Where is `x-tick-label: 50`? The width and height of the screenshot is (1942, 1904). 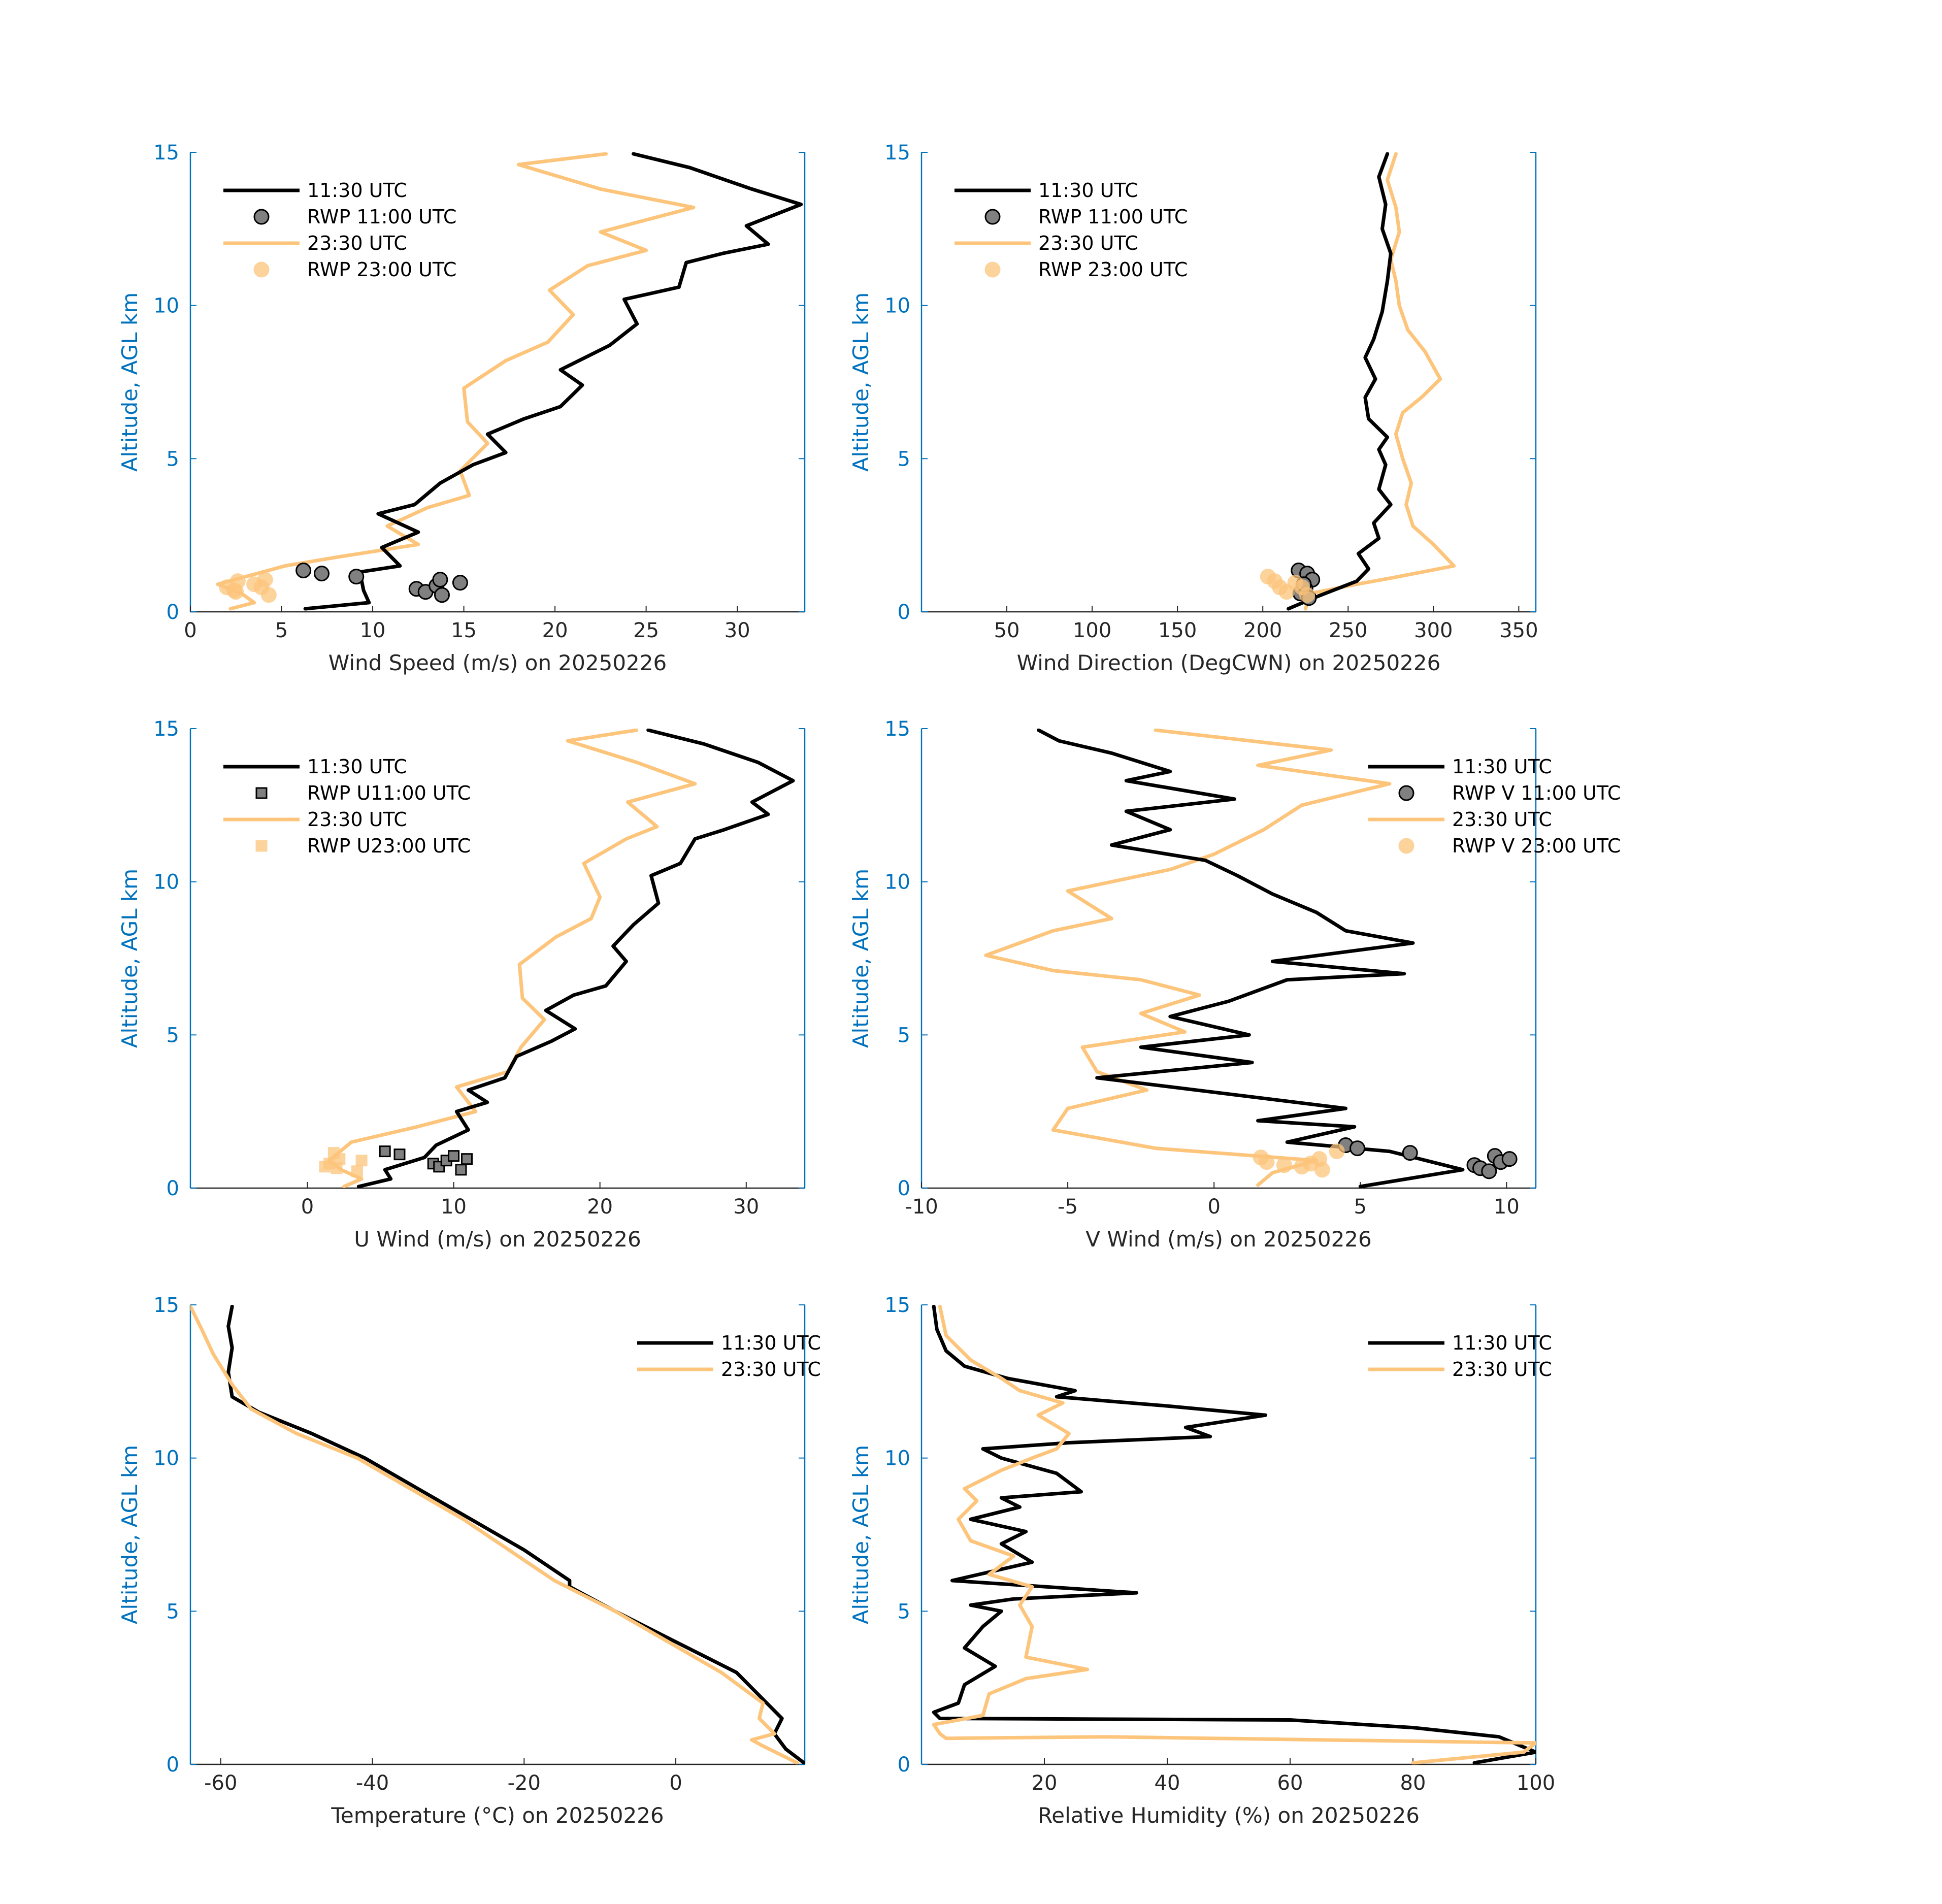
x-tick-label: 50 is located at coordinates (1007, 631).